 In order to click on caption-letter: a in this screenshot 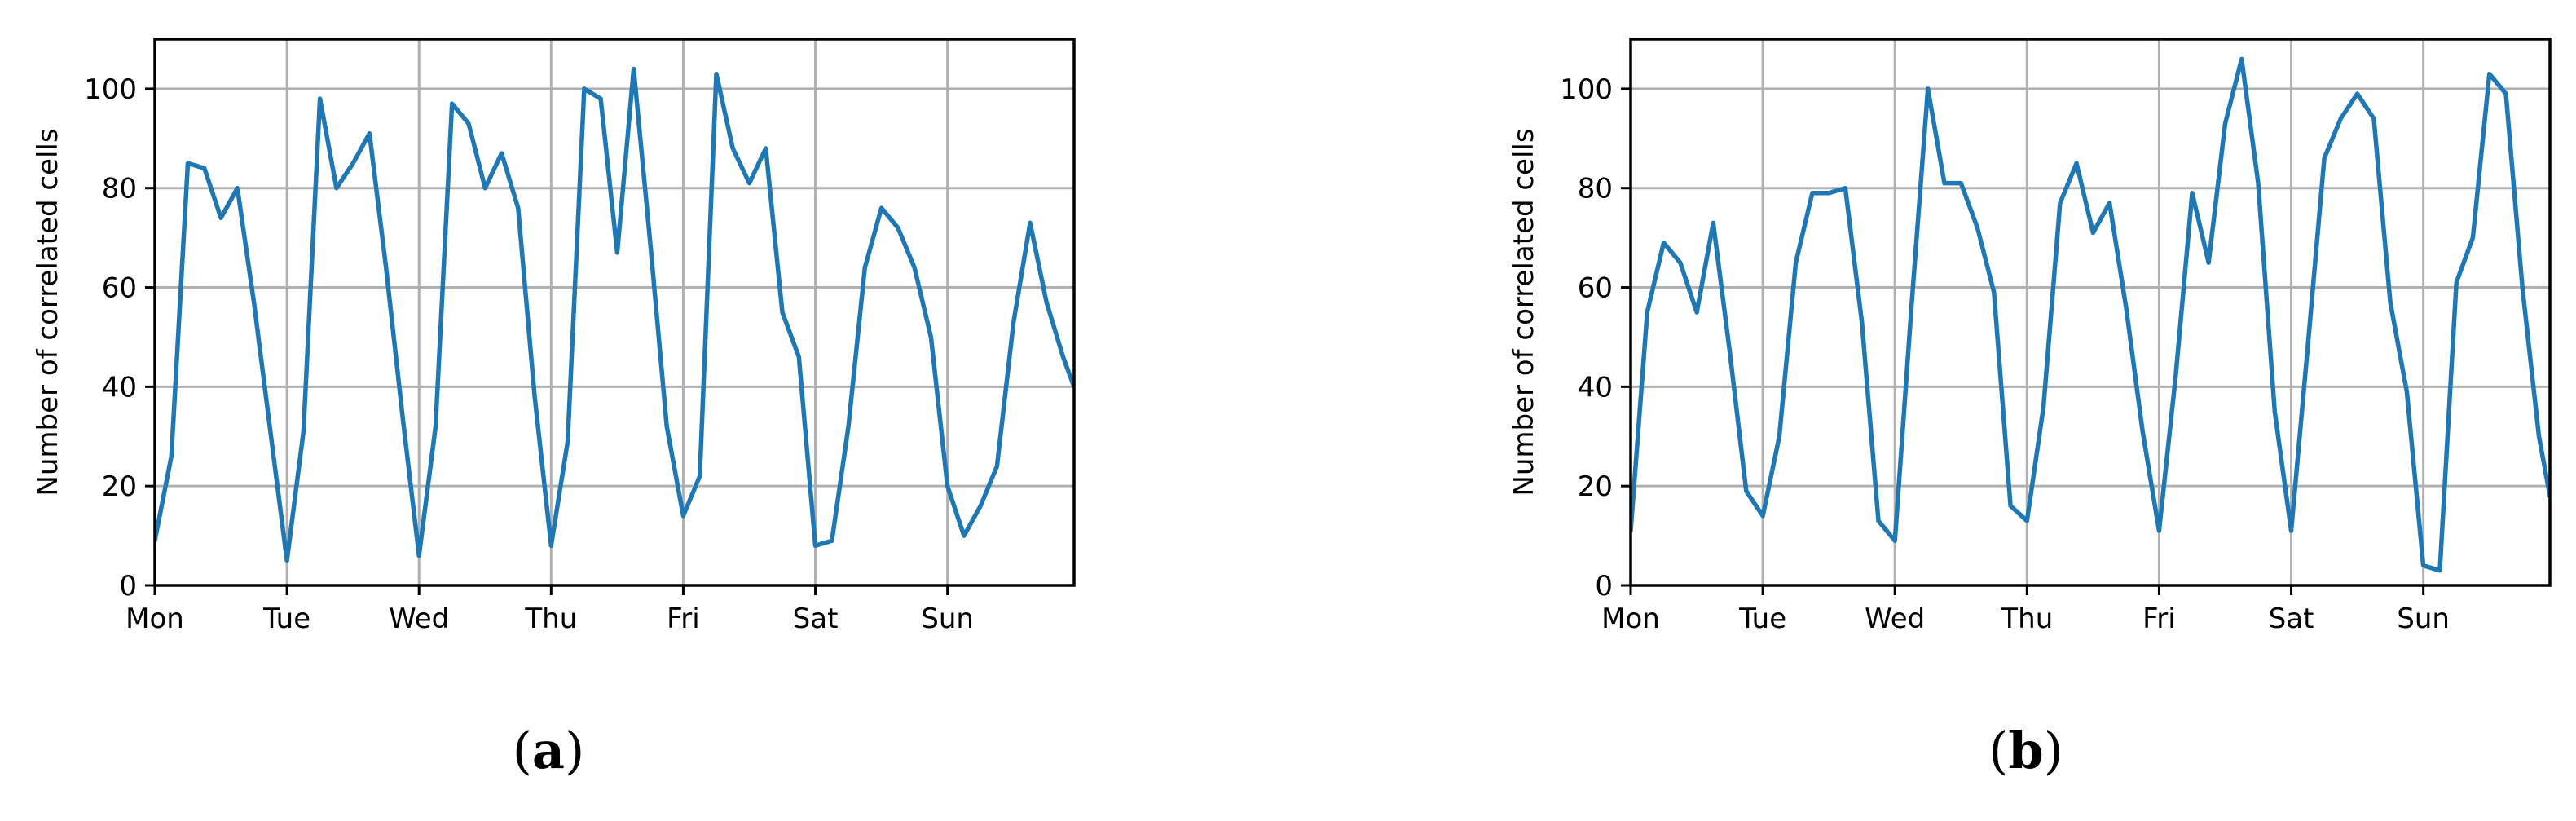, I will do `click(548, 750)`.